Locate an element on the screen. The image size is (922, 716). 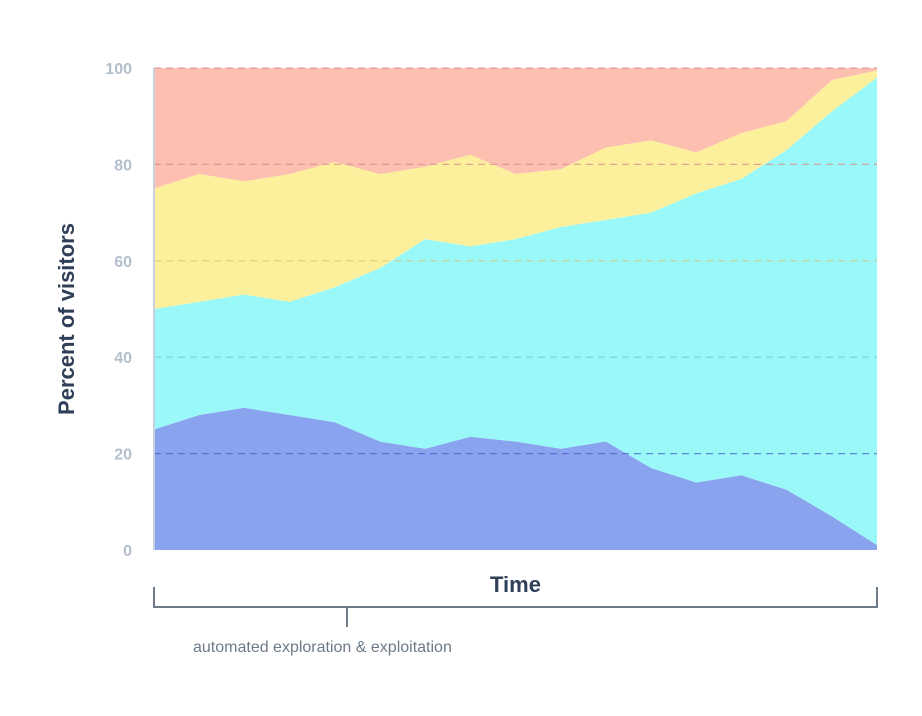
y-tick-labels: 0 20 40 60 80 100 is located at coordinates (118, 310).